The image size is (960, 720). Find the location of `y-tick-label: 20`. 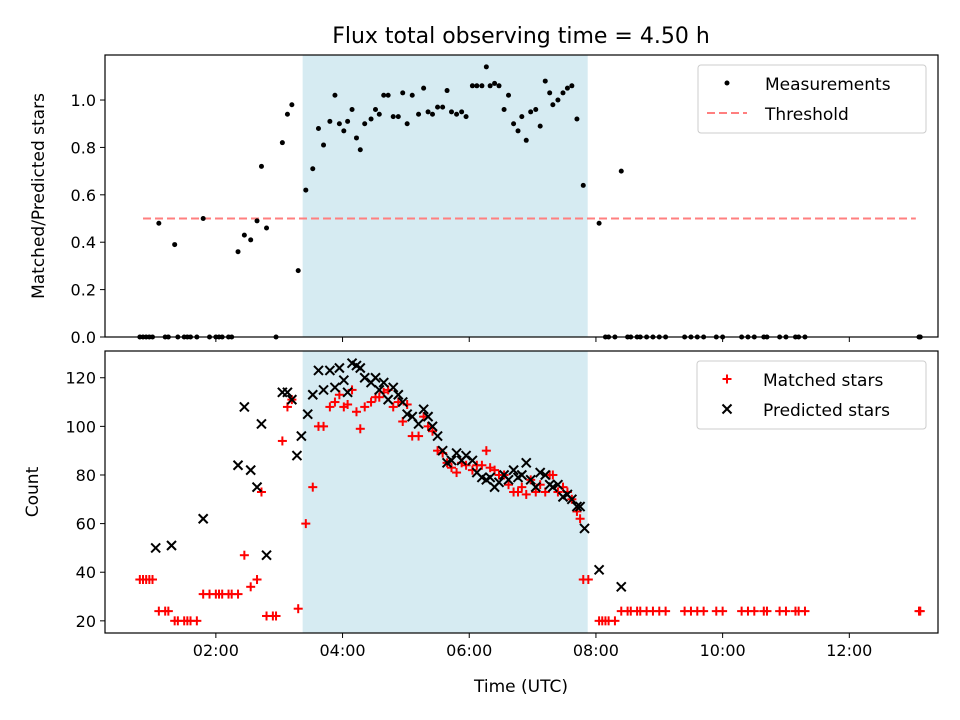

y-tick-label: 20 is located at coordinates (86, 621).